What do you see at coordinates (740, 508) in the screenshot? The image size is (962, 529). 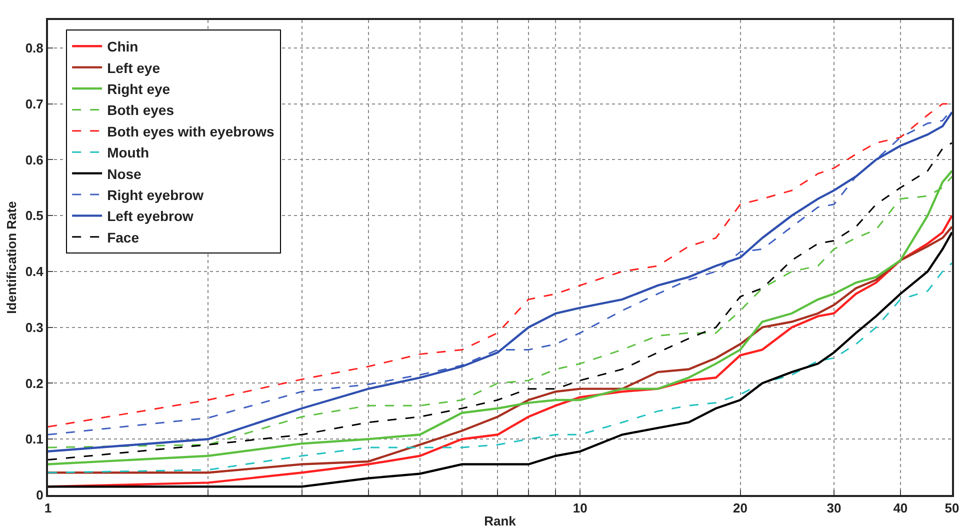 I see `x-tick-label: 20` at bounding box center [740, 508].